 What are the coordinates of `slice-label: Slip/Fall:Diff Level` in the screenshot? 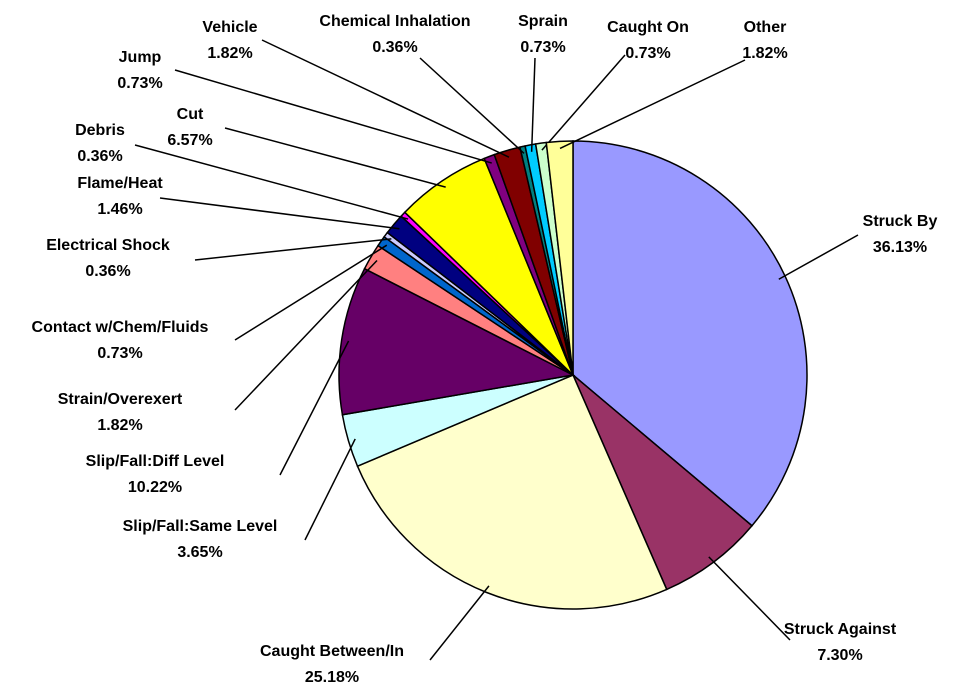 It's located at (155, 461).